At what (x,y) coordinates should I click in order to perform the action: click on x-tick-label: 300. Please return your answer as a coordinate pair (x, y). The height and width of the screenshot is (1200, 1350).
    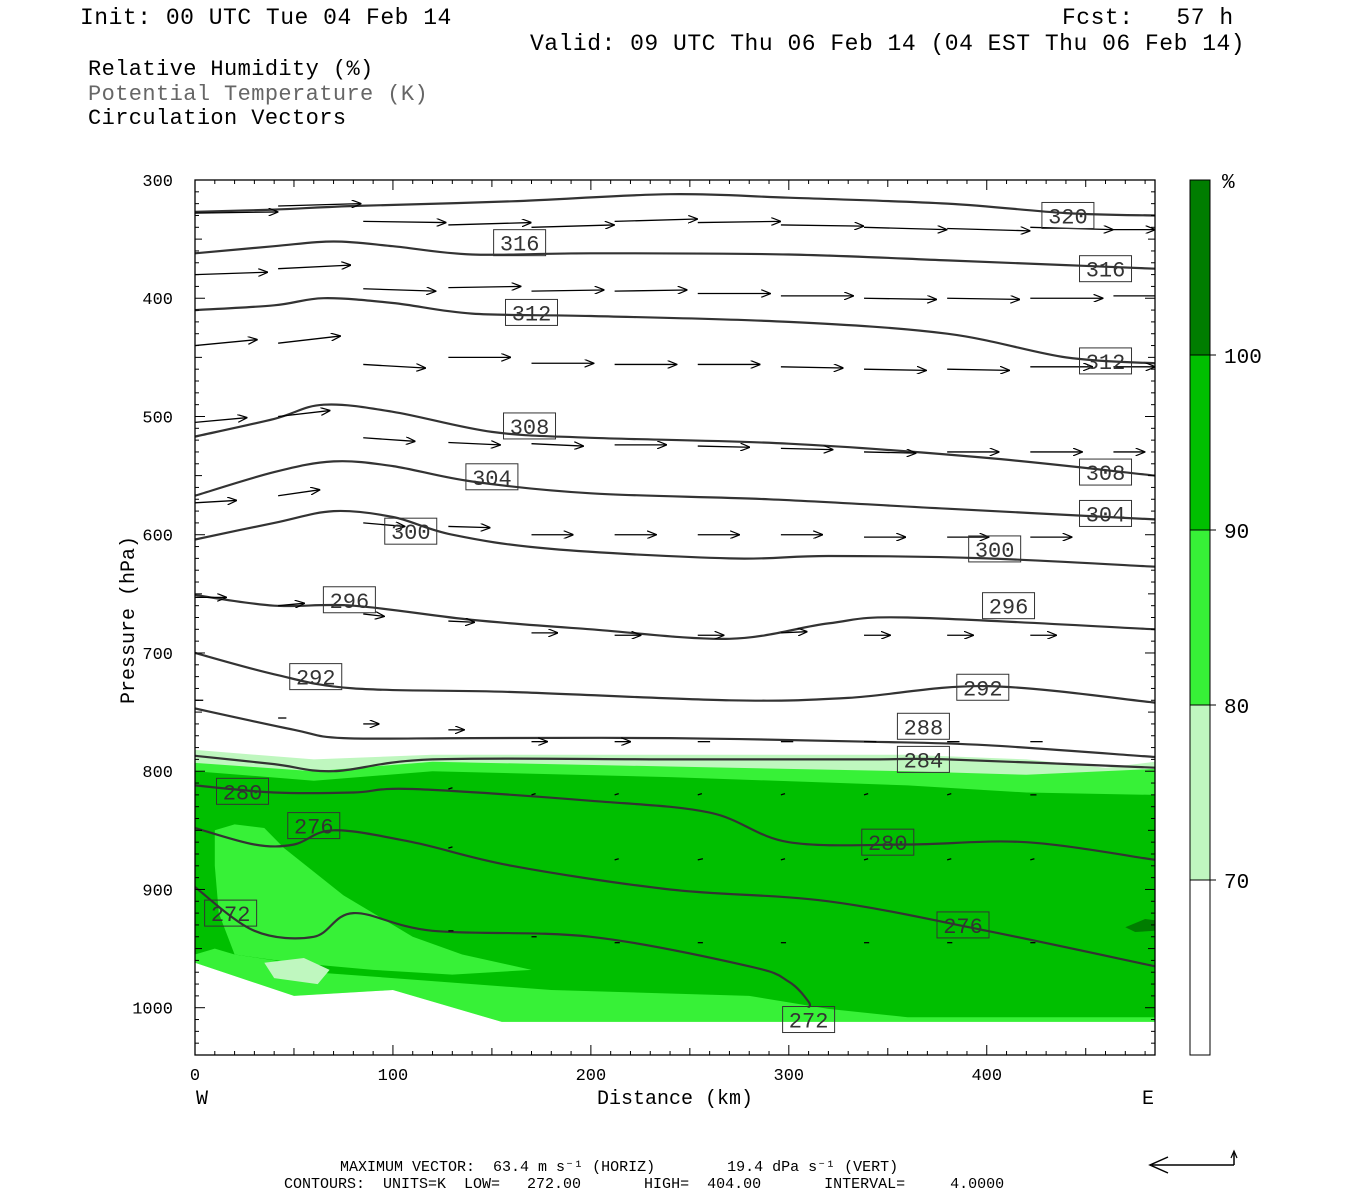
    Looking at the image, I should click on (789, 1076).